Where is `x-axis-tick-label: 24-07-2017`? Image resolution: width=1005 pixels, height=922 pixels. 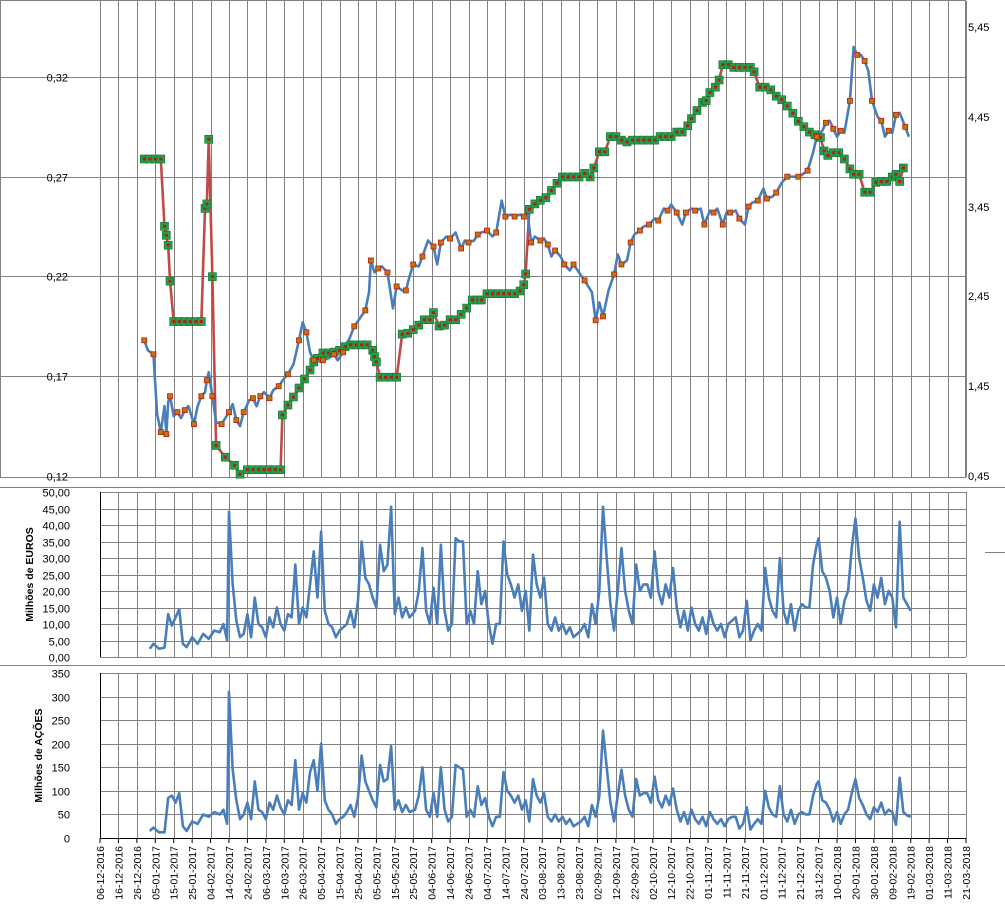 x-axis-tick-label: 24-07-2017 is located at coordinates (525, 873).